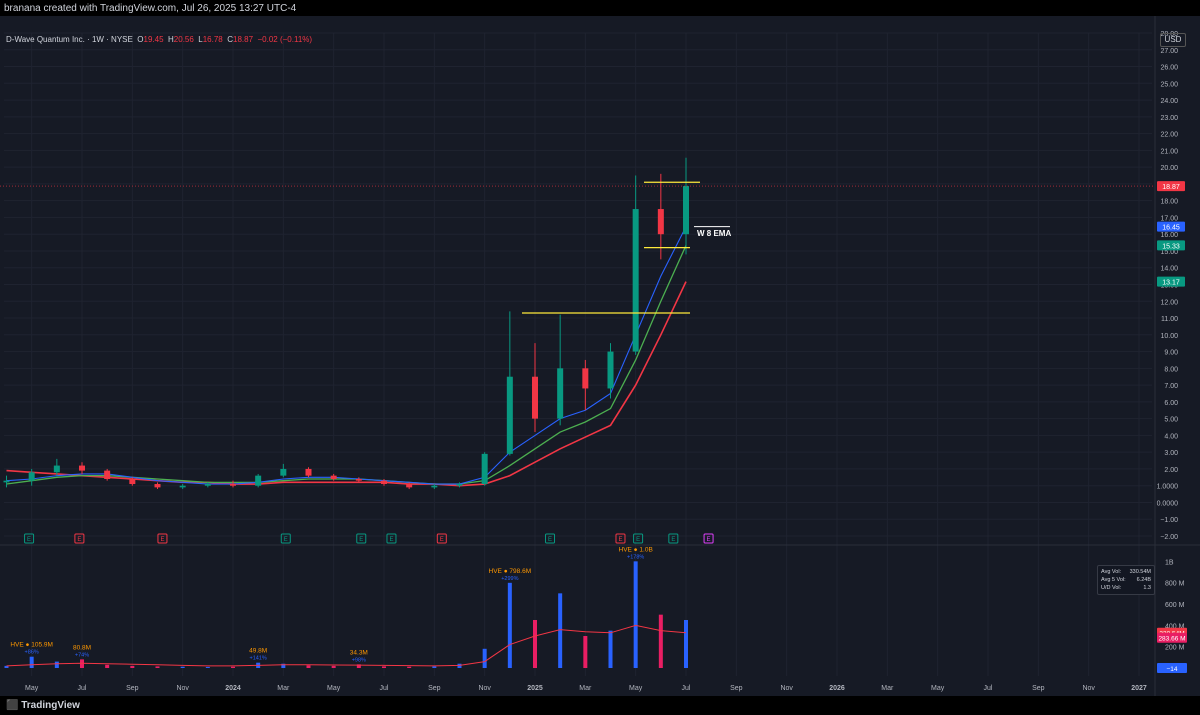 This screenshot has width=1200, height=715. I want to click on hve-label: 80.8M, so click(82, 647).